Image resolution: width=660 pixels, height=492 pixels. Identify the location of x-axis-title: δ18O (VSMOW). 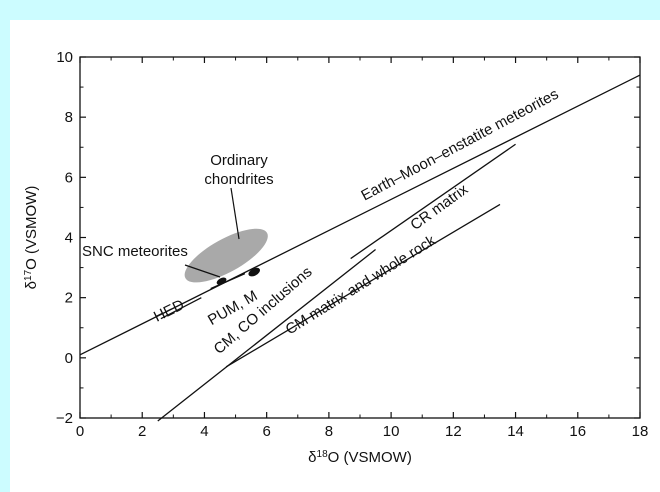
(360, 458).